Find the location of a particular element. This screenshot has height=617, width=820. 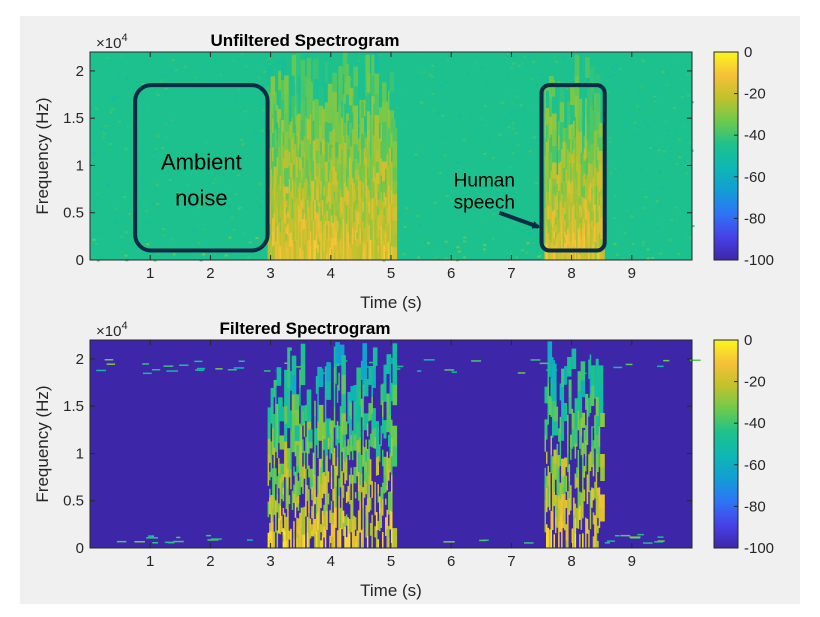

colorbar-tick-label: -80 is located at coordinates (755, 506).